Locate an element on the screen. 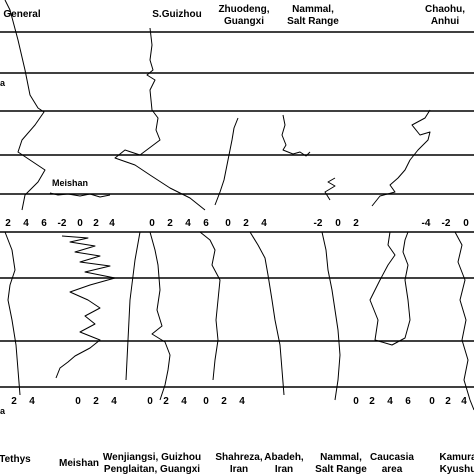  column-header: Caucasia is located at coordinates (392, 457).